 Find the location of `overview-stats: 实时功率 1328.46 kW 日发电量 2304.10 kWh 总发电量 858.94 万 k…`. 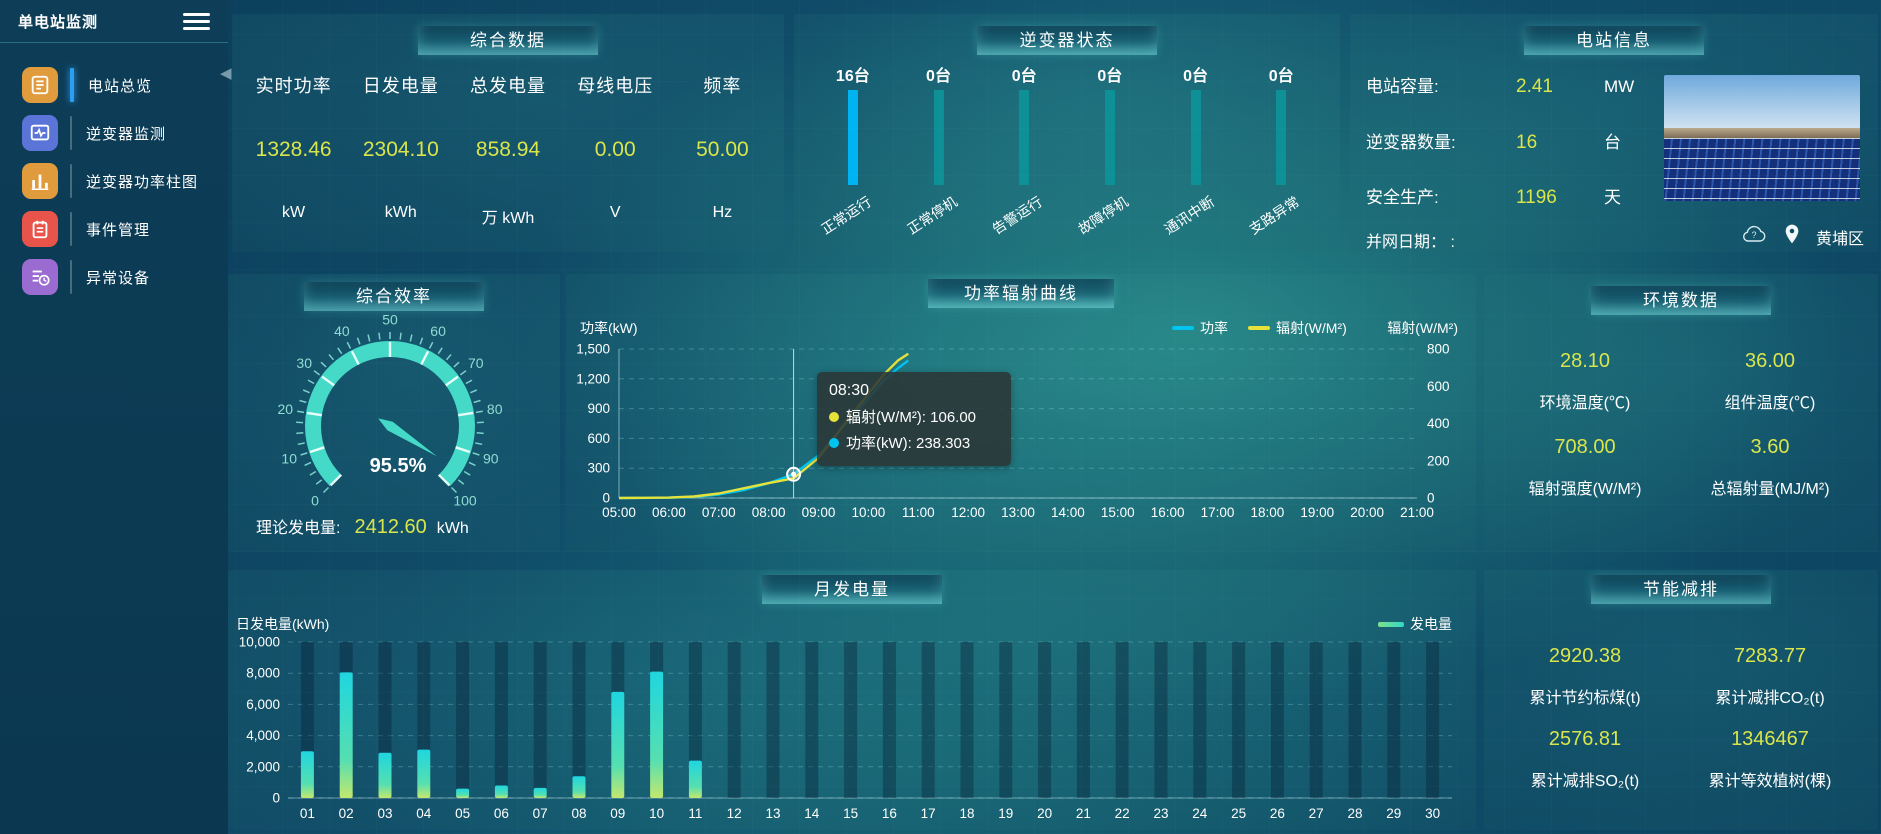

overview-stats: 实时功率 1328.46 kW 日发电量 2304.10 kWh 总发电量 858.94 万 k… is located at coordinates (508, 150).